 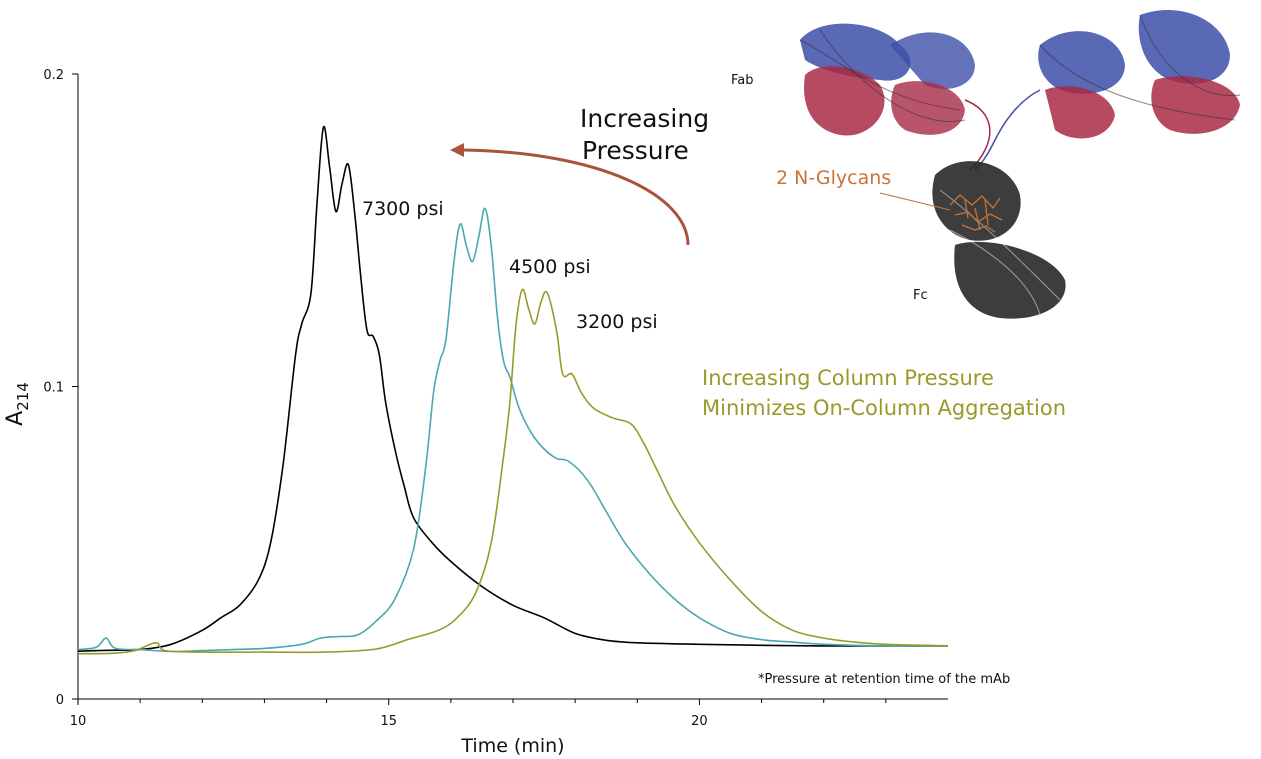 I want to click on y-tick-label-0.2: 0.2, so click(x=53, y=75).